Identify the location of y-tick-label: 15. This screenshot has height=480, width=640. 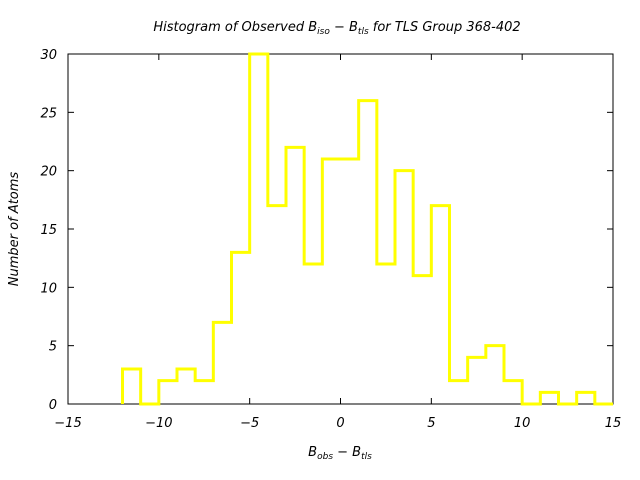
(48, 230).